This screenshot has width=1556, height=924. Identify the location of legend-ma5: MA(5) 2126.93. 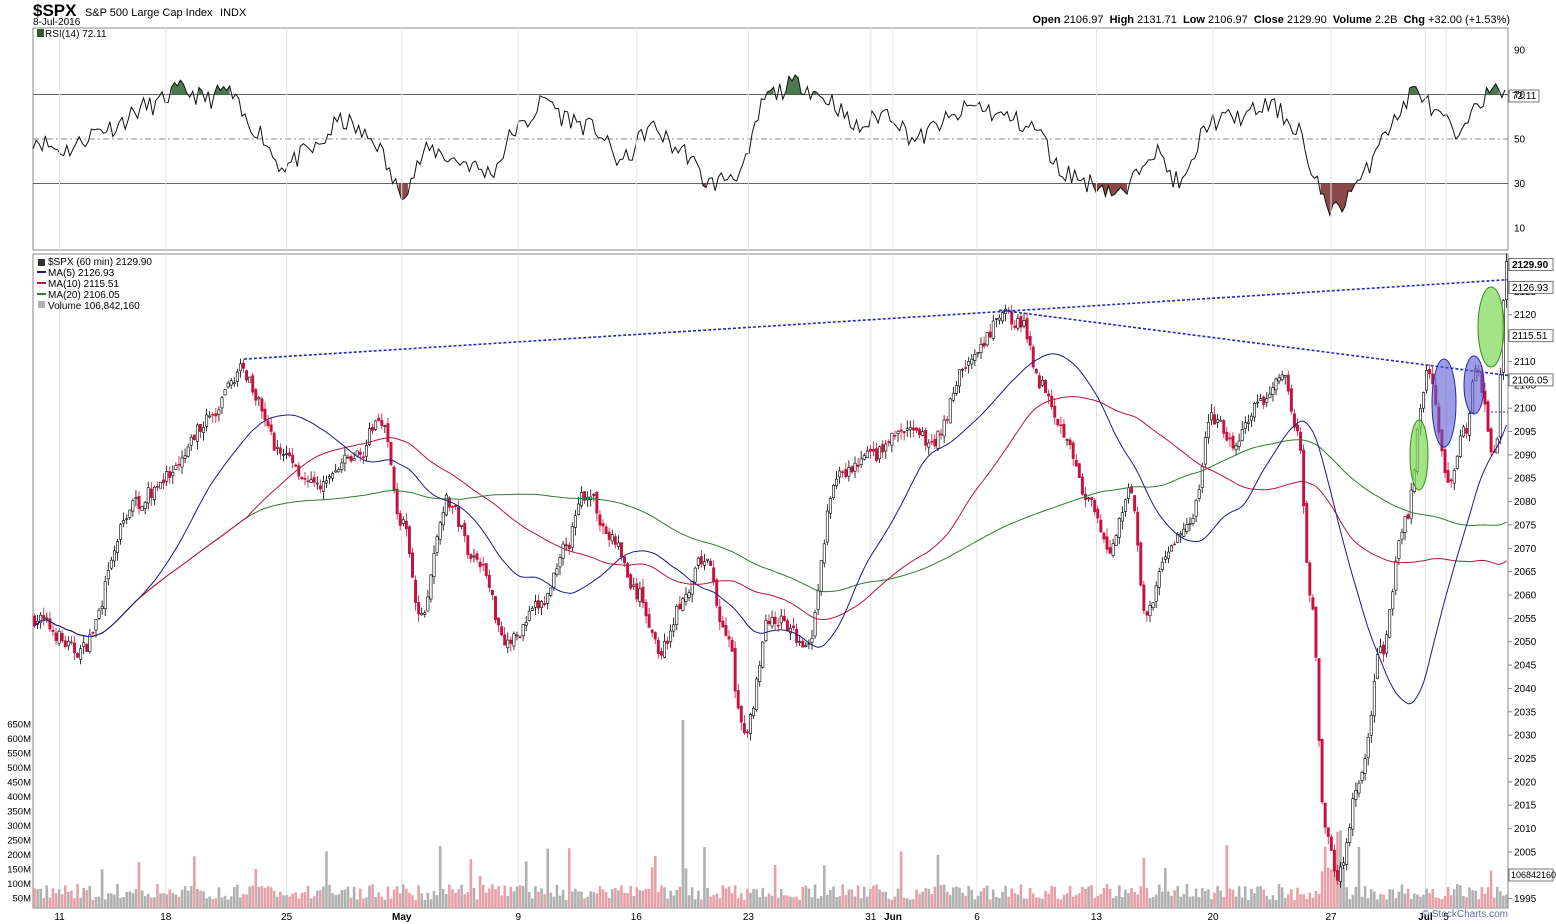
(81, 273).